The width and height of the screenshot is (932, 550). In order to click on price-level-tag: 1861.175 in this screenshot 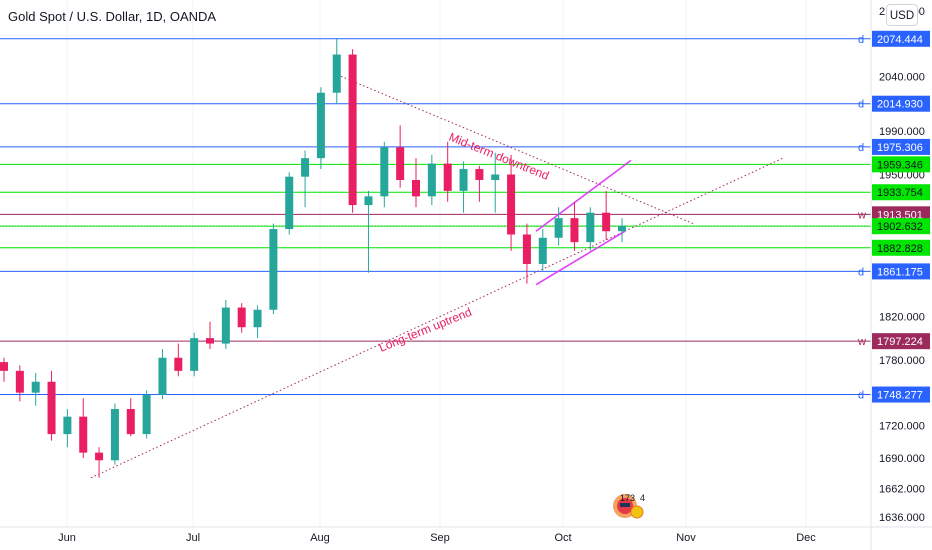, I will do `click(901, 271)`.